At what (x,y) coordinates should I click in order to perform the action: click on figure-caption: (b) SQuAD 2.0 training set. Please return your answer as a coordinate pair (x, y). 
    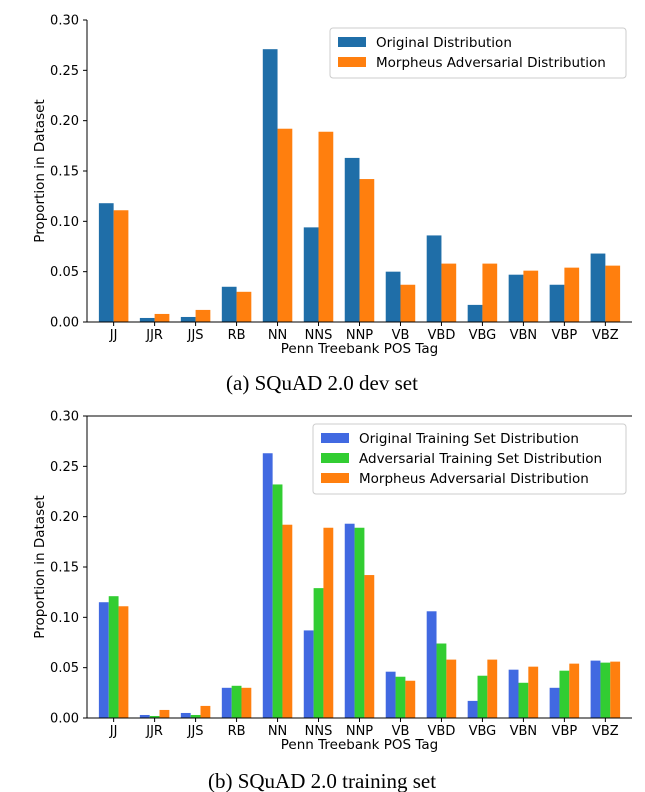
    Looking at the image, I should click on (322, 780).